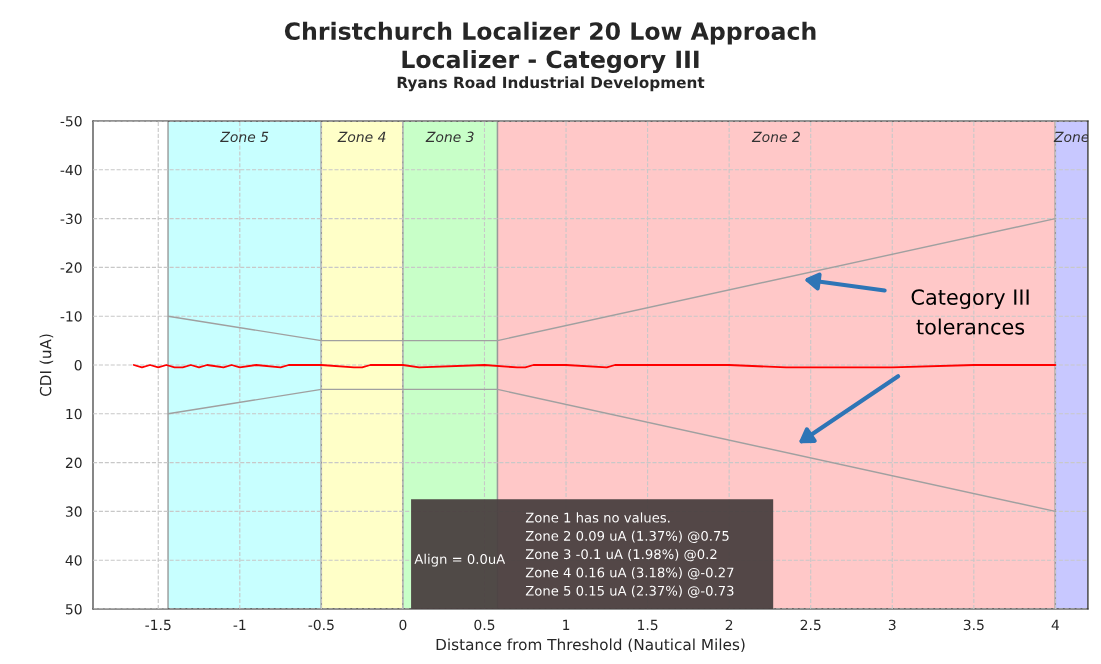 The image size is (1101, 664). Describe the element at coordinates (78, 365) in the screenshot. I see `y-tick-label: 0` at that location.